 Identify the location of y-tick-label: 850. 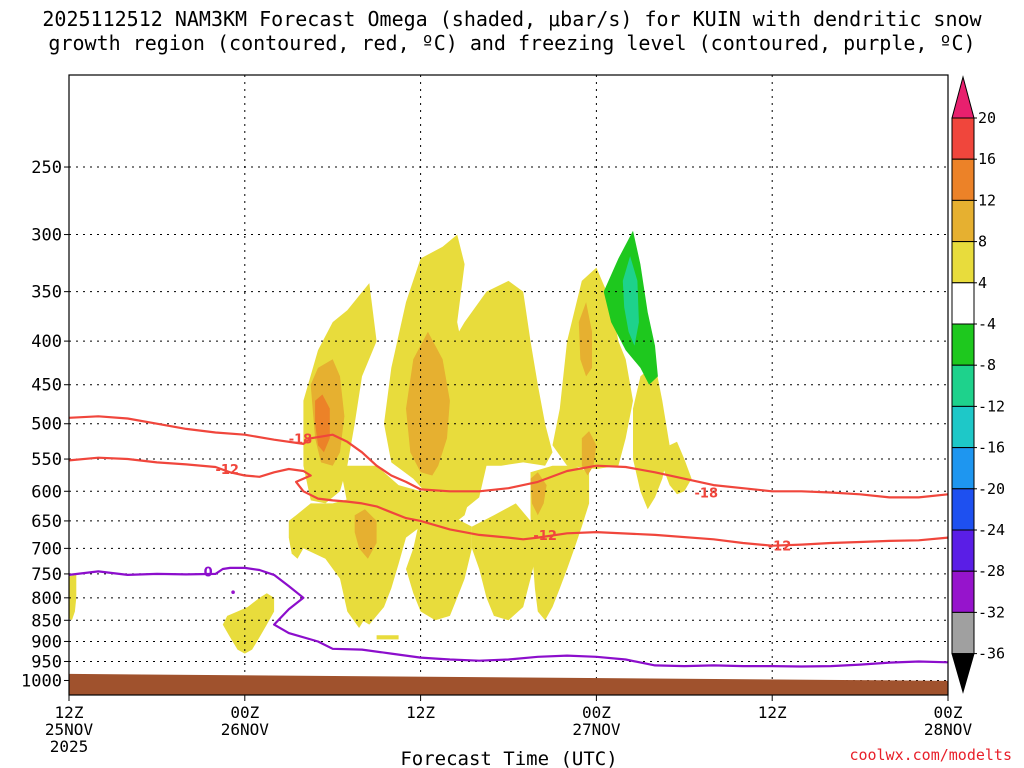
(46, 621).